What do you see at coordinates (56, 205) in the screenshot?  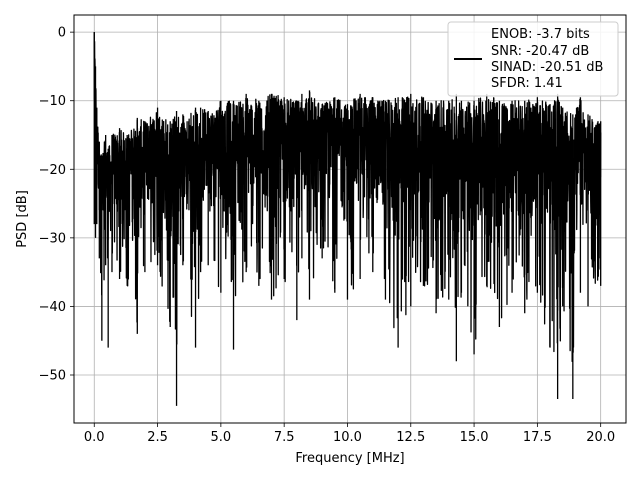 I see `y-axis-ticks: 0 −10 −20 −30 −40 −50` at bounding box center [56, 205].